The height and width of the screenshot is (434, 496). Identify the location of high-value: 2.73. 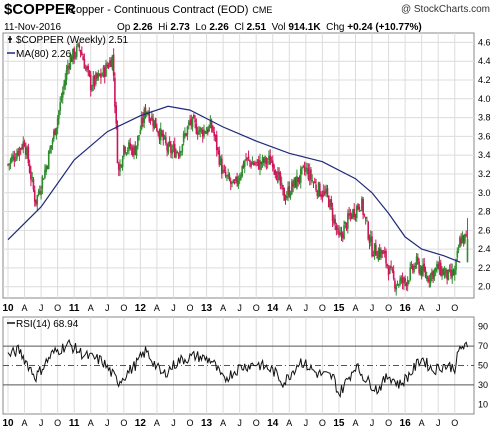
(180, 27).